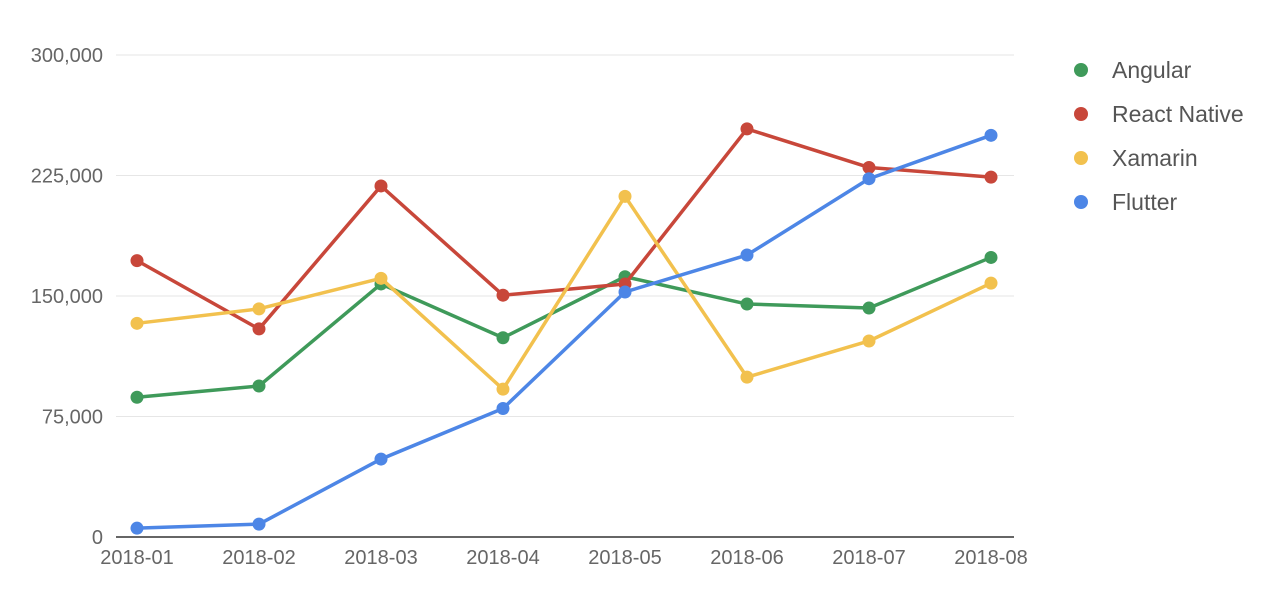 Image resolution: width=1280 pixels, height=600 pixels. What do you see at coordinates (136, 558) in the screenshot?
I see `x-tick-label: 2018-01` at bounding box center [136, 558].